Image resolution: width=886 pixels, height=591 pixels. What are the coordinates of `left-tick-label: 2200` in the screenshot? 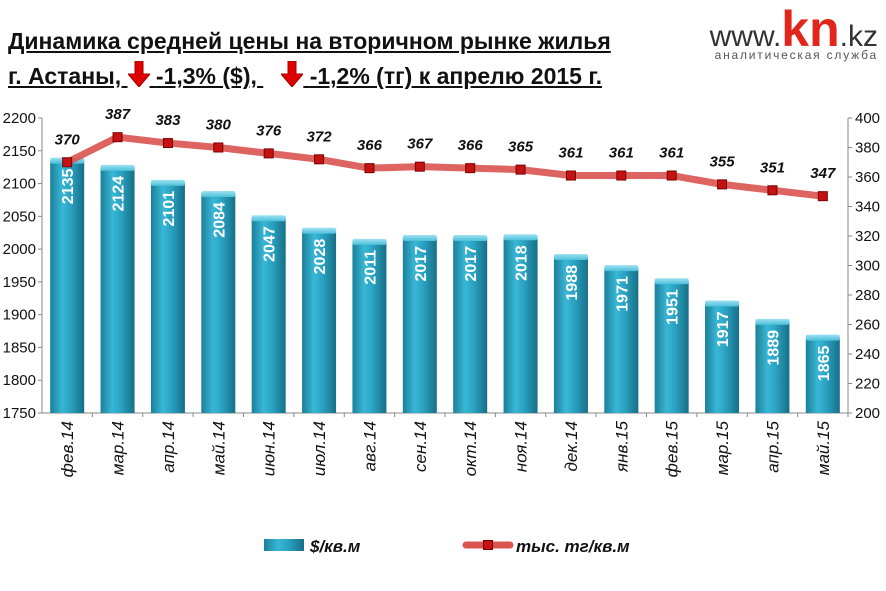 It's located at (19, 118).